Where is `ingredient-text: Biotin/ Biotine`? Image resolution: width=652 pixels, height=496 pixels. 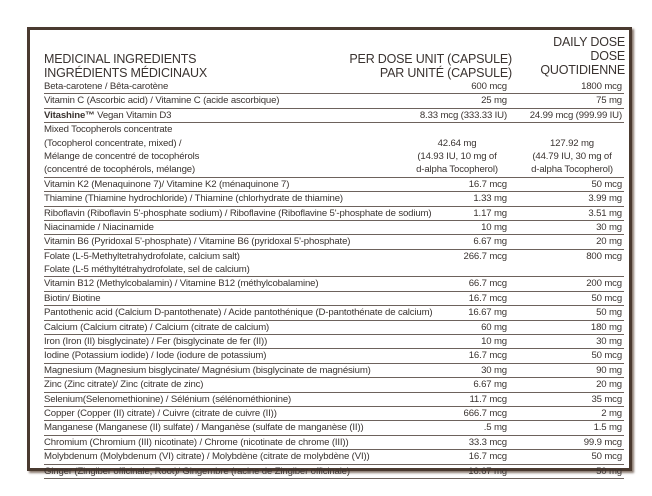
ingredient-text: Biotin/ Biotine is located at coordinates (72, 298).